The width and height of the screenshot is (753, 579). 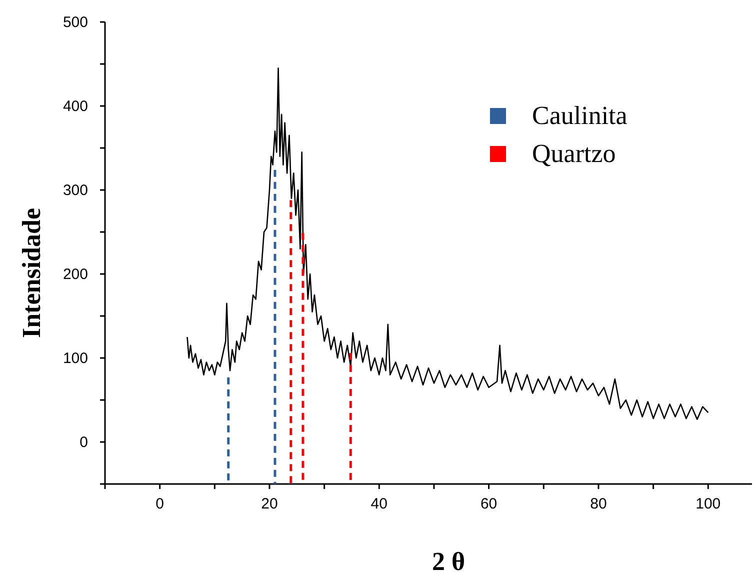 I want to click on y-axis-title: Intensidade, so click(x=31, y=273).